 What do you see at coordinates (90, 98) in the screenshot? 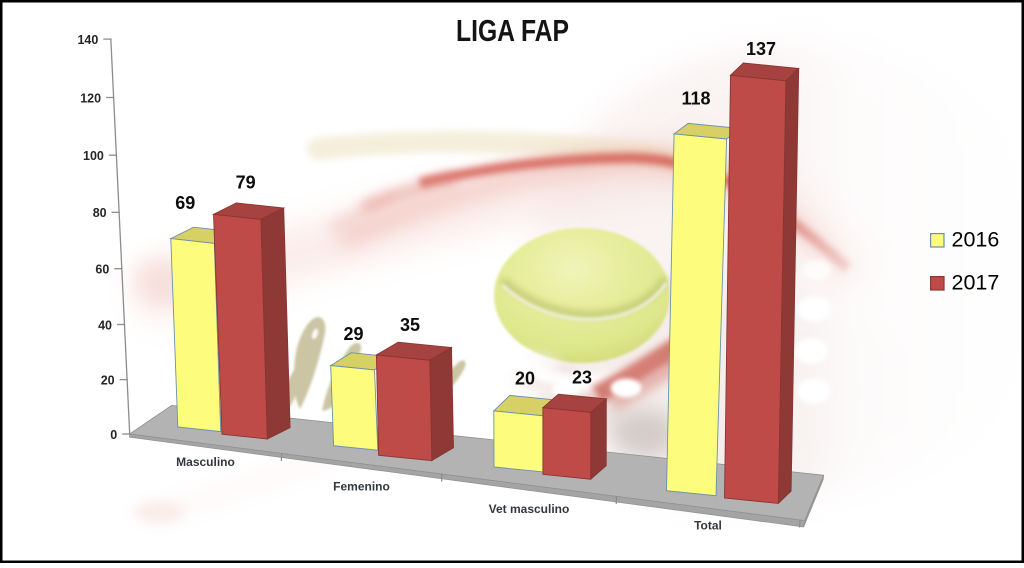
I see `svg-text: 120` at bounding box center [90, 98].